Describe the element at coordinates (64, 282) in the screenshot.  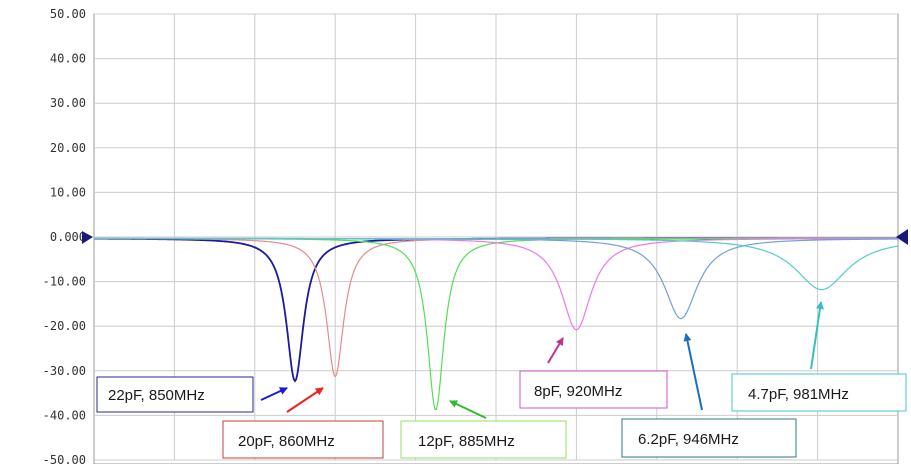
I see `y-tick-label: -10.00` at that location.